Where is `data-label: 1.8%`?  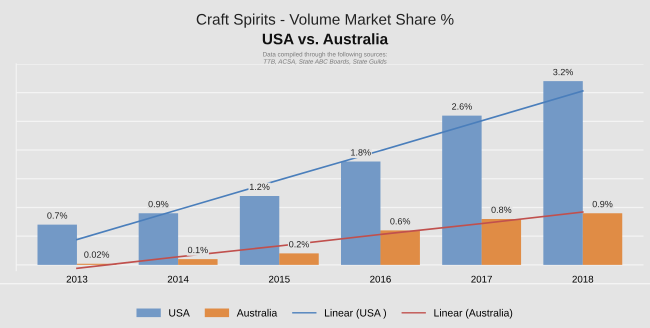
data-label: 1.8% is located at coordinates (361, 152).